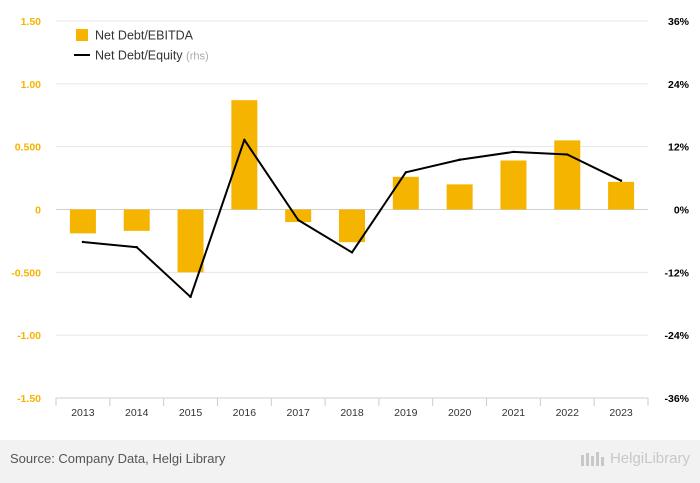  I want to click on x-tick-label: 2020, so click(460, 413).